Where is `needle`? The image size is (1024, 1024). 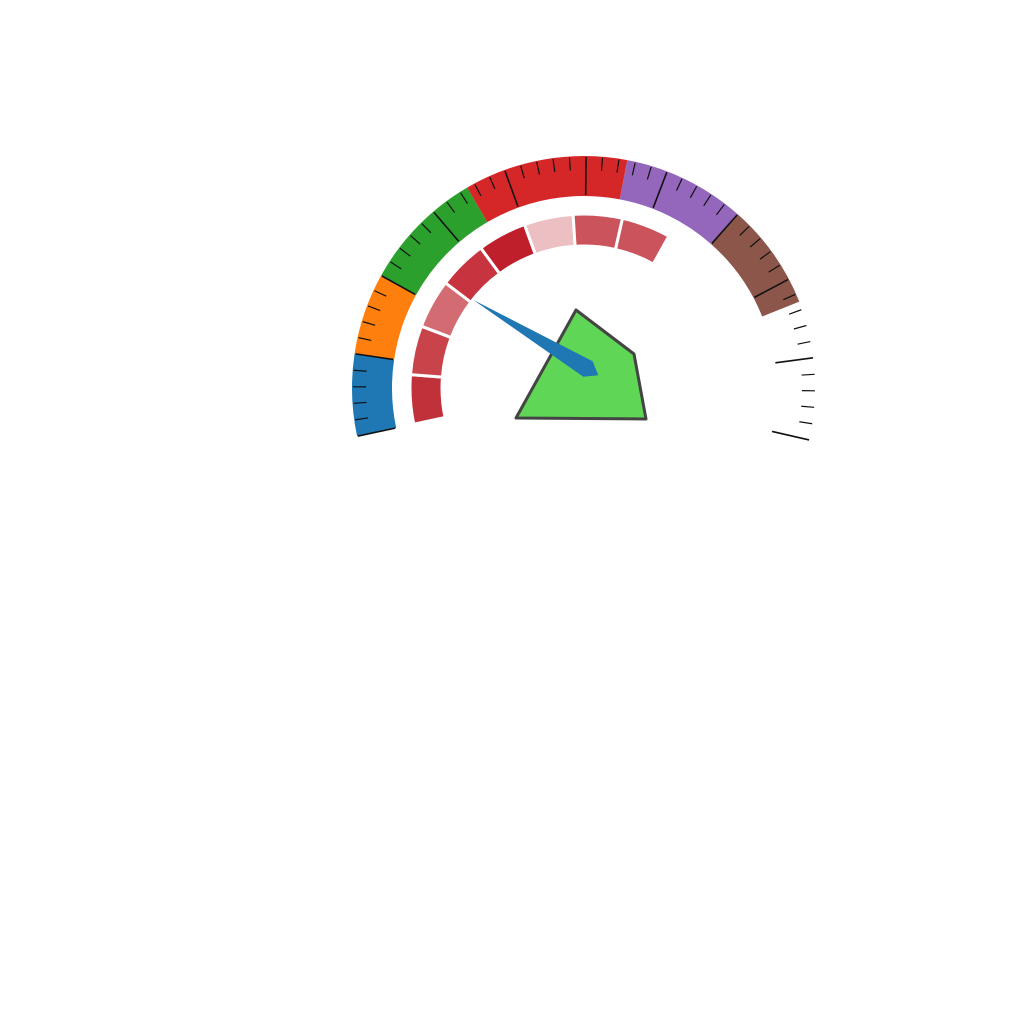
needle is located at coordinates (536, 338).